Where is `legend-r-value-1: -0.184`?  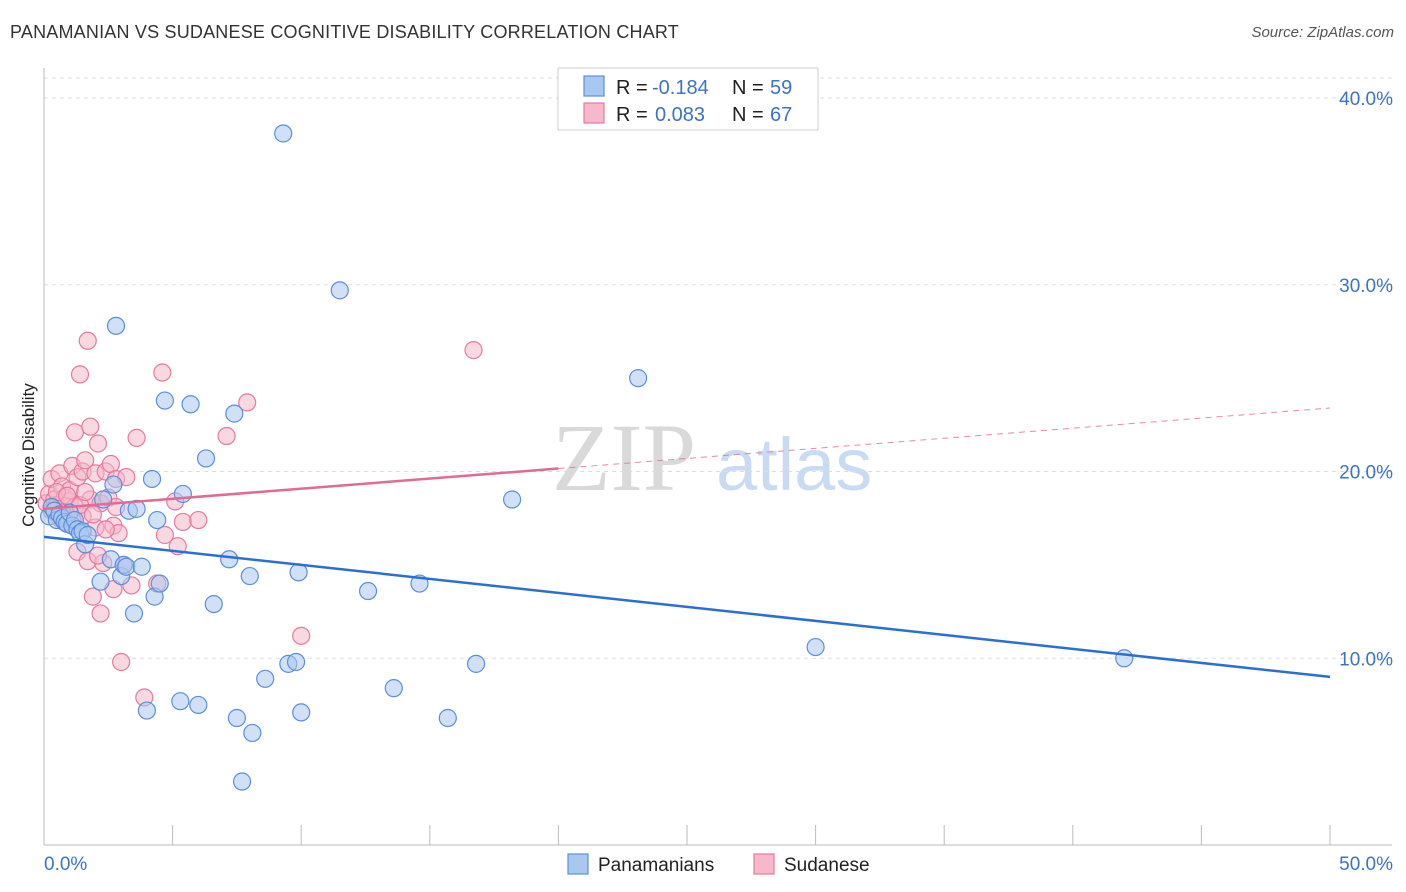 legend-r-value-1: -0.184 is located at coordinates (680, 88).